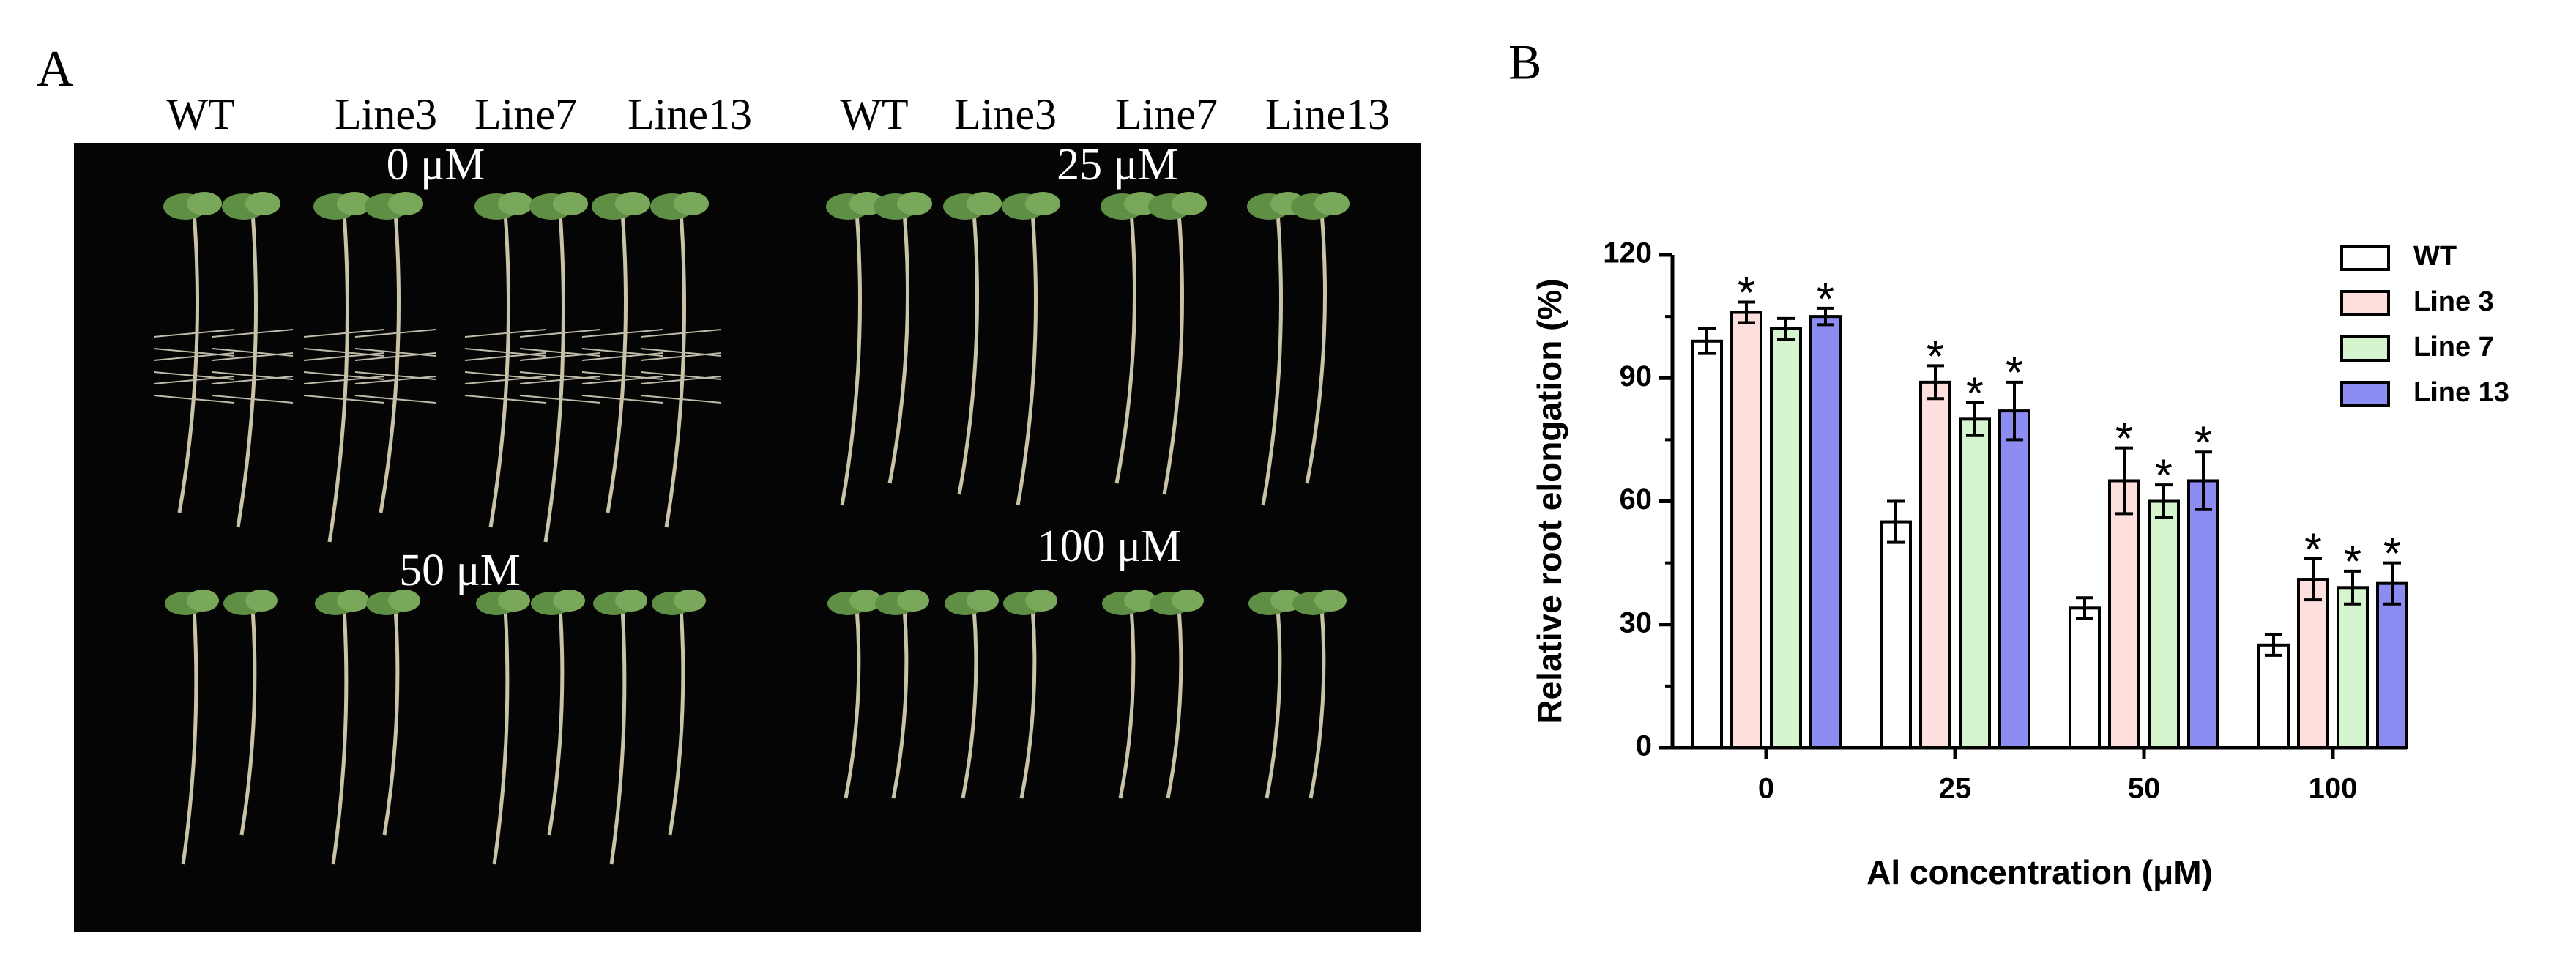 This screenshot has height=955, width=2576. What do you see at coordinates (2453, 302) in the screenshot?
I see `legend-label: Line 3` at bounding box center [2453, 302].